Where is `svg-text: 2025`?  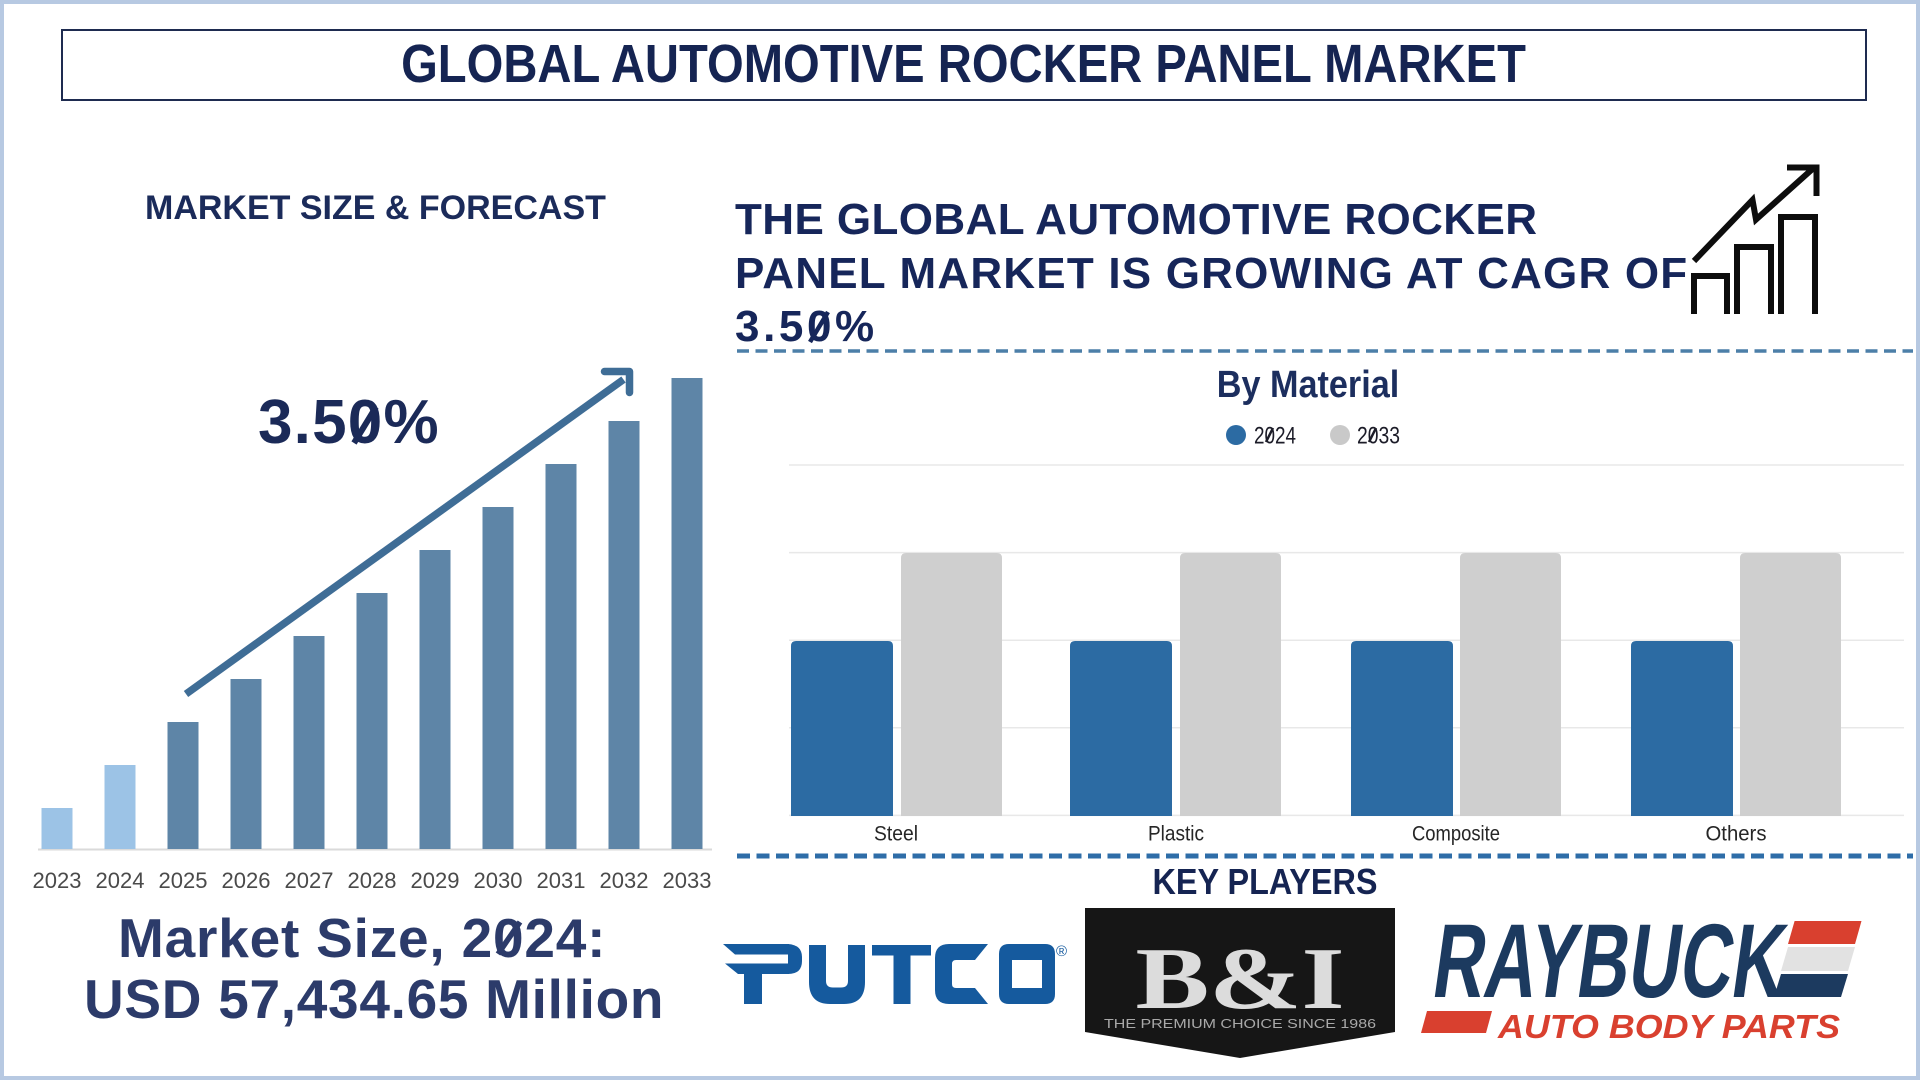
svg-text: 2025 is located at coordinates (183, 880).